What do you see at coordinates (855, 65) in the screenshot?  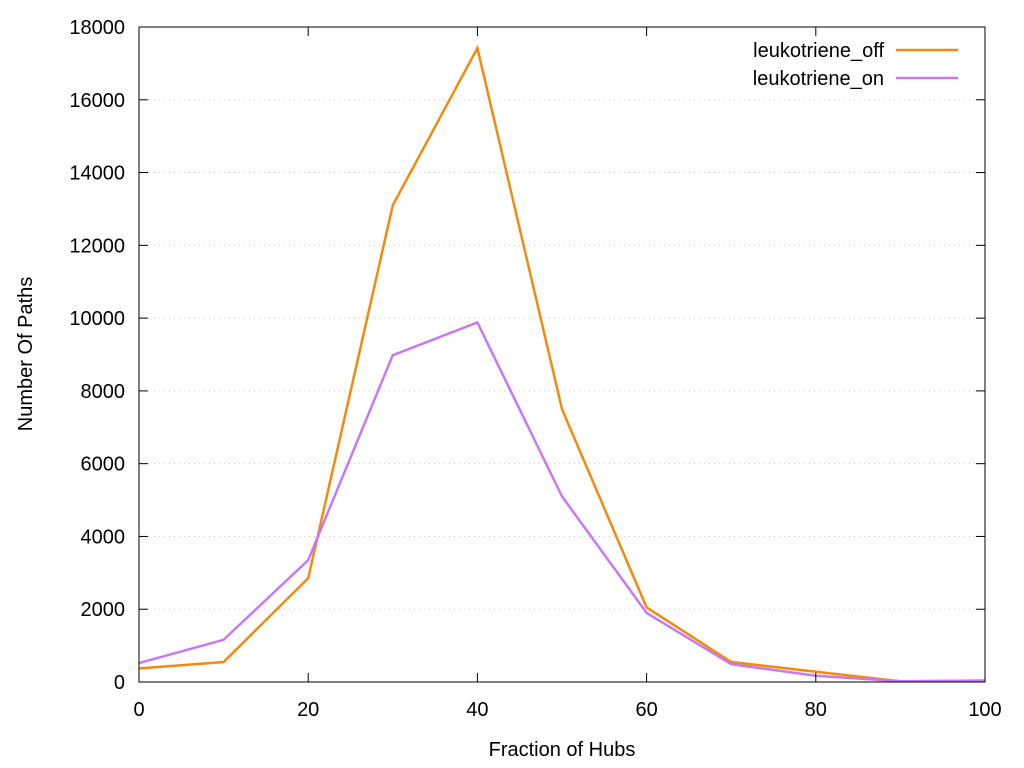 I see `legend: leukotriene_off leukotriene_on` at bounding box center [855, 65].